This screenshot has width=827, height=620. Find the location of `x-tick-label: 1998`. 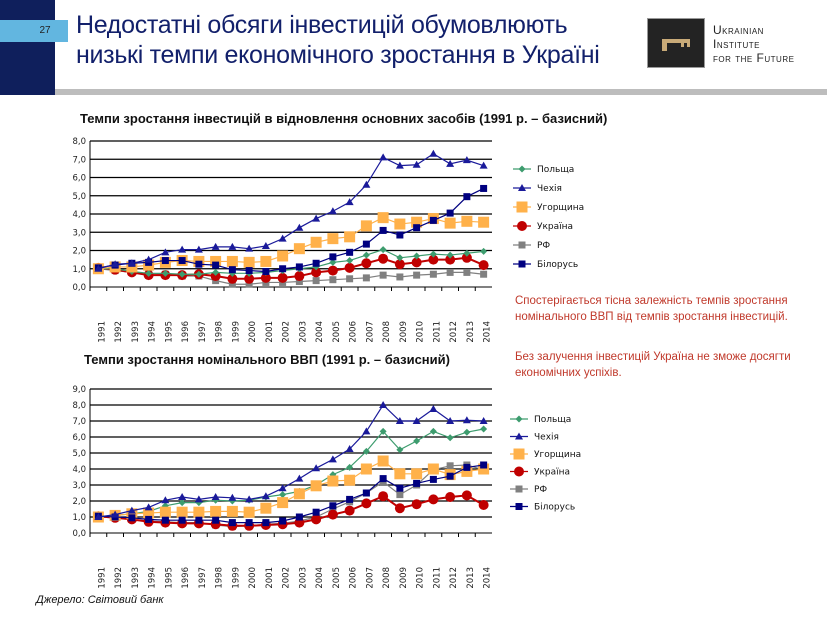

x-tick-label: 1998 is located at coordinates (220, 332).